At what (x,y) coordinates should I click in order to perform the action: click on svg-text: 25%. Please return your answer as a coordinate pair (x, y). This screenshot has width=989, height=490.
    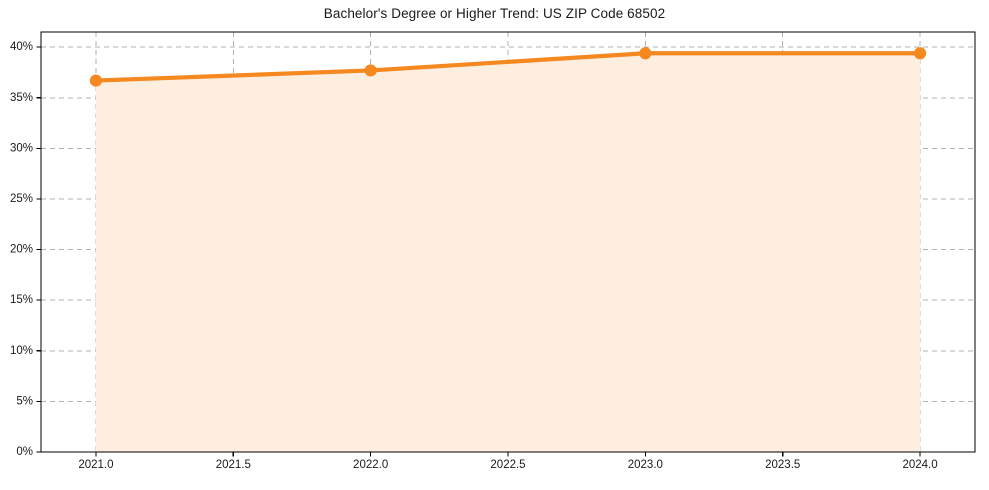
    Looking at the image, I should click on (21, 199).